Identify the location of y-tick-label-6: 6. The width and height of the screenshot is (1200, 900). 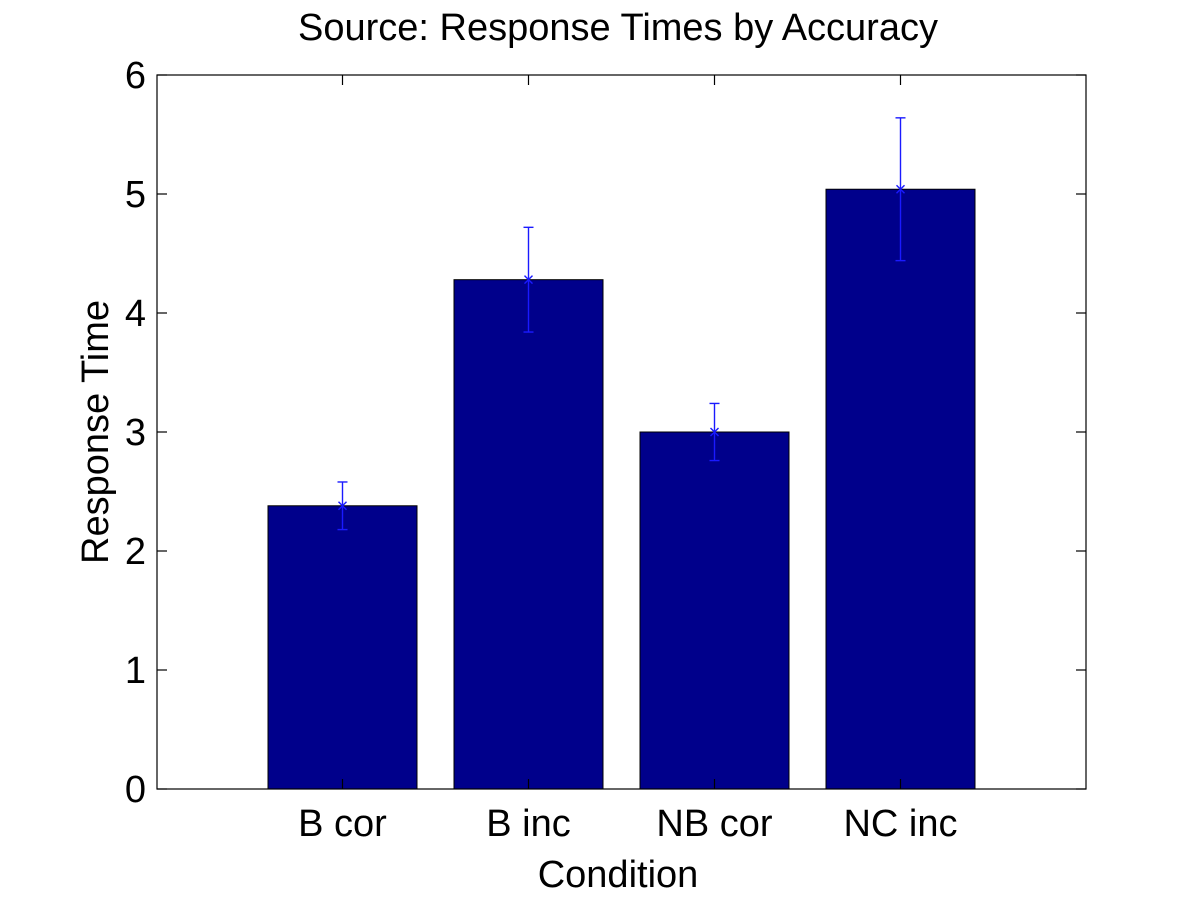
(135, 76).